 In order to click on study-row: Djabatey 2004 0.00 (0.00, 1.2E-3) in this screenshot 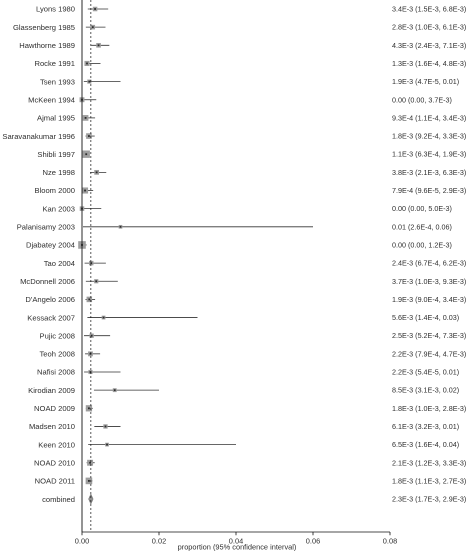, I will do `click(239, 244)`.